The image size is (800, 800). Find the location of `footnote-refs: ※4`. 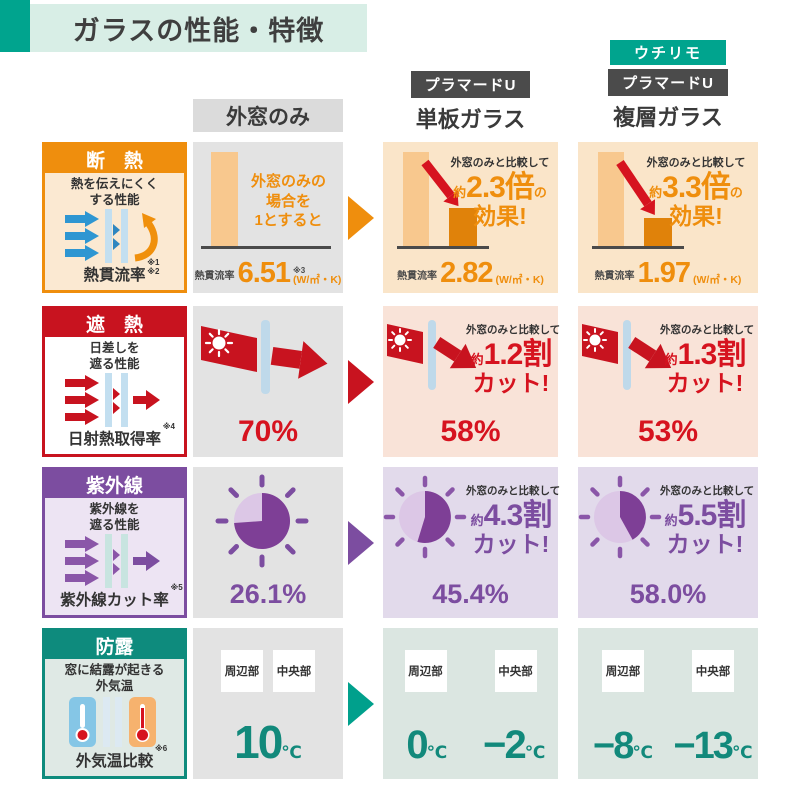

footnote-refs: ※4 is located at coordinates (168, 426).